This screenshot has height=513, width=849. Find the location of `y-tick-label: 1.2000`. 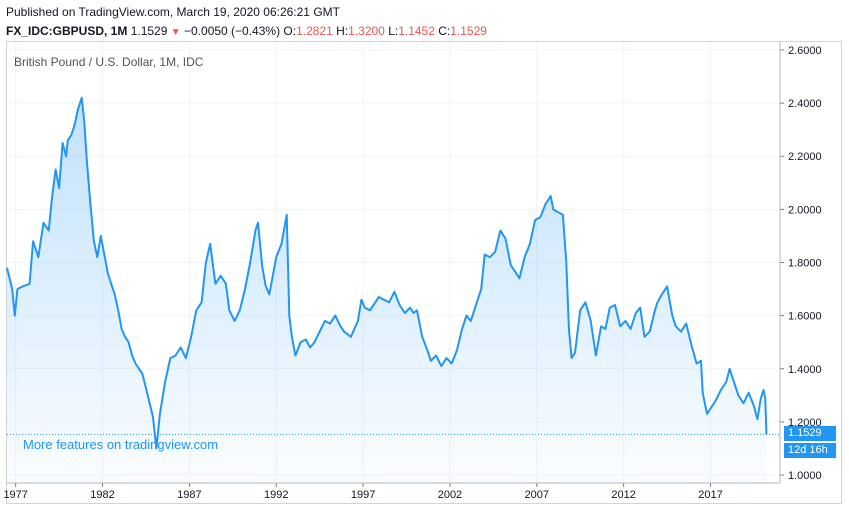

y-tick-label: 1.2000 is located at coordinates (805, 423).